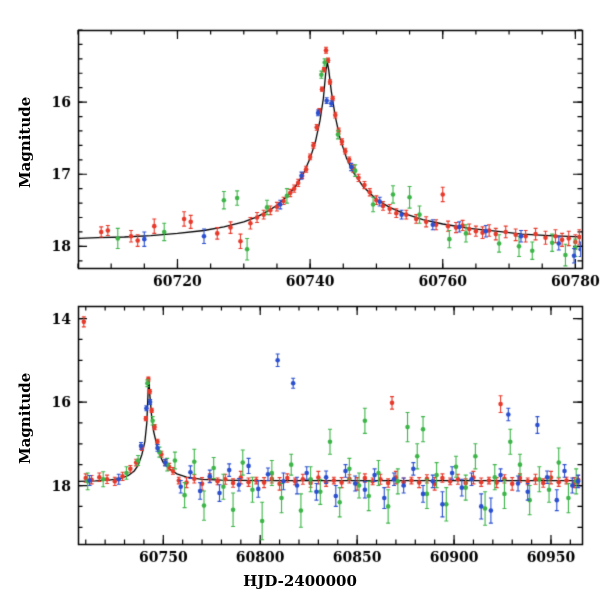  What do you see at coordinates (300, 581) in the screenshot?
I see `x-axis-label: HJD-2400000` at bounding box center [300, 581].